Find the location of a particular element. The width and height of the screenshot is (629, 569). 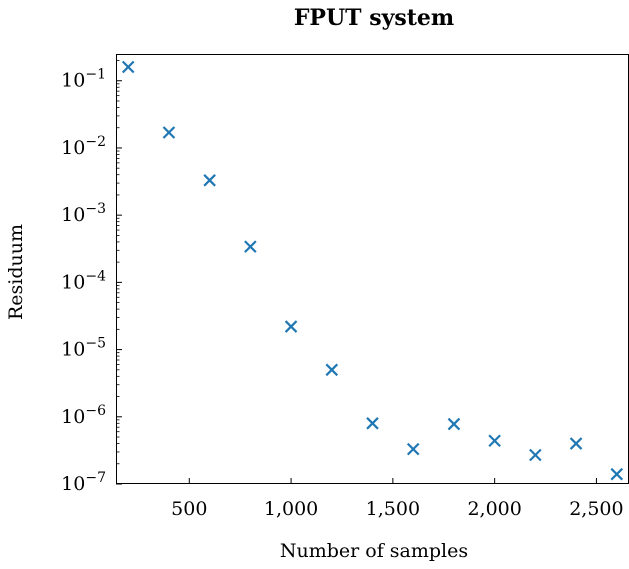

x-tick-label: 2,500 is located at coordinates (596, 509).